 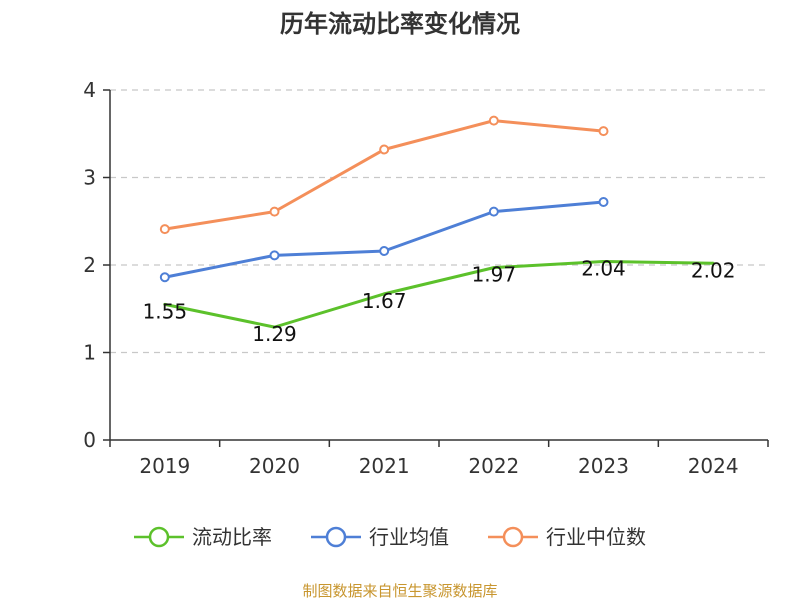 What do you see at coordinates (232, 537) in the screenshot?
I see `legend-label: 流动比率` at bounding box center [232, 537].